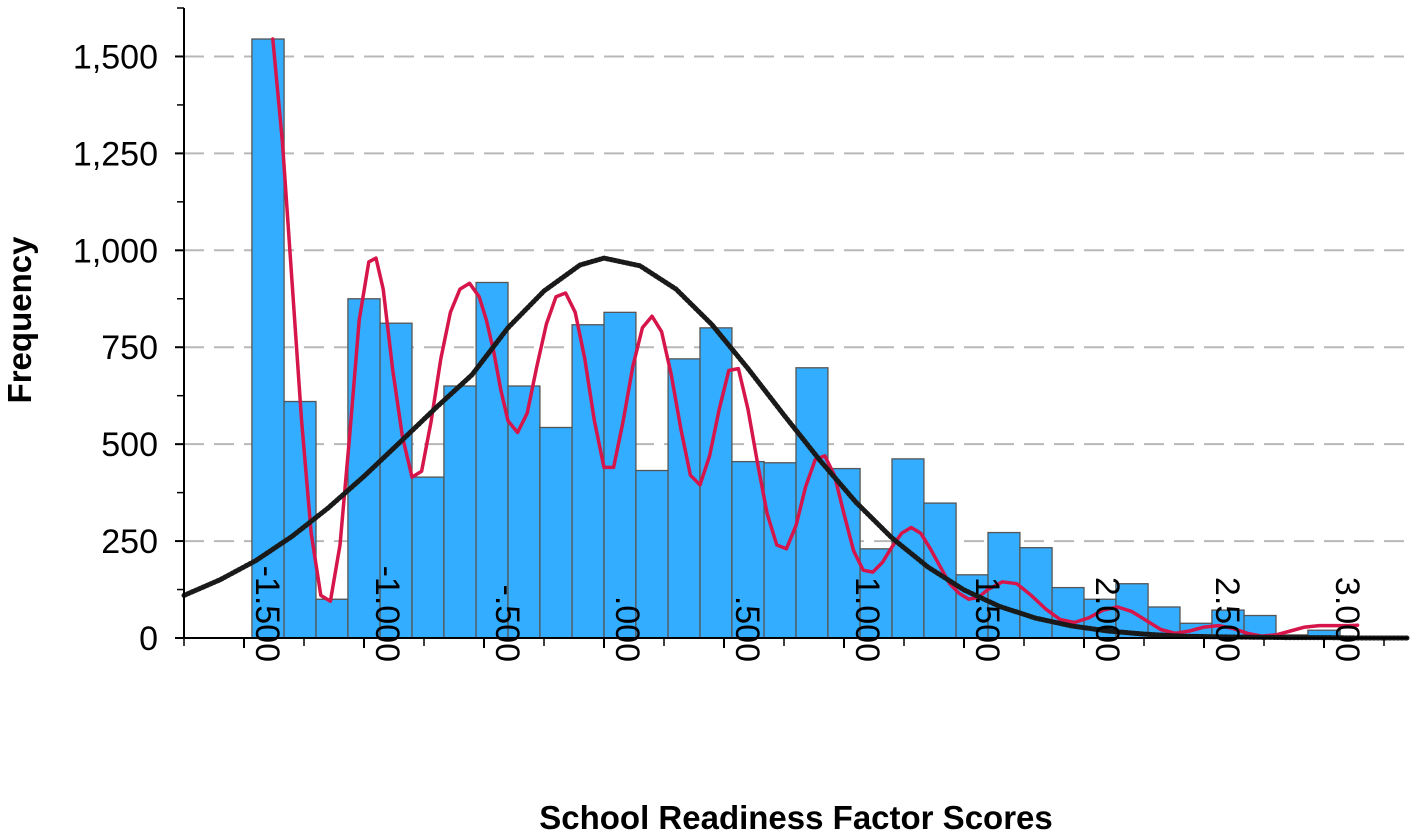 Image resolution: width=1417 pixels, height=837 pixels. Describe the element at coordinates (796, 817) in the screenshot. I see `x-axis-title: School Readiness Factor Scores` at that location.